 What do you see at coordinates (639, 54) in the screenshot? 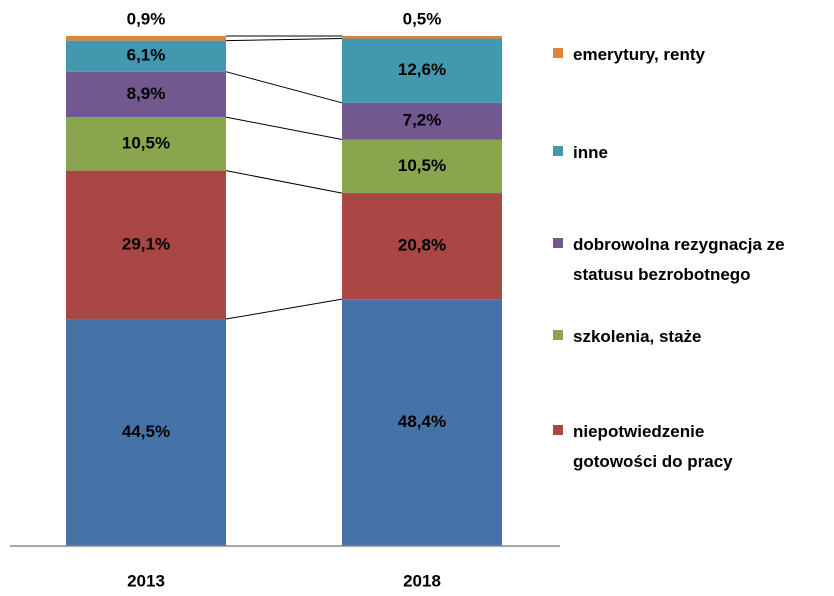
I see `legend-label: emerytury, renty` at bounding box center [639, 54].